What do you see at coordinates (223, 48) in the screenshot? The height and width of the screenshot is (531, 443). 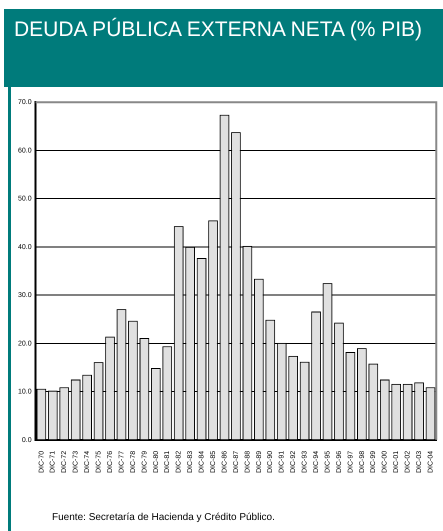 I see `chart-title: DEUDA PÚBLICA EXTERNA NETA (% PIB)` at bounding box center [223, 48].